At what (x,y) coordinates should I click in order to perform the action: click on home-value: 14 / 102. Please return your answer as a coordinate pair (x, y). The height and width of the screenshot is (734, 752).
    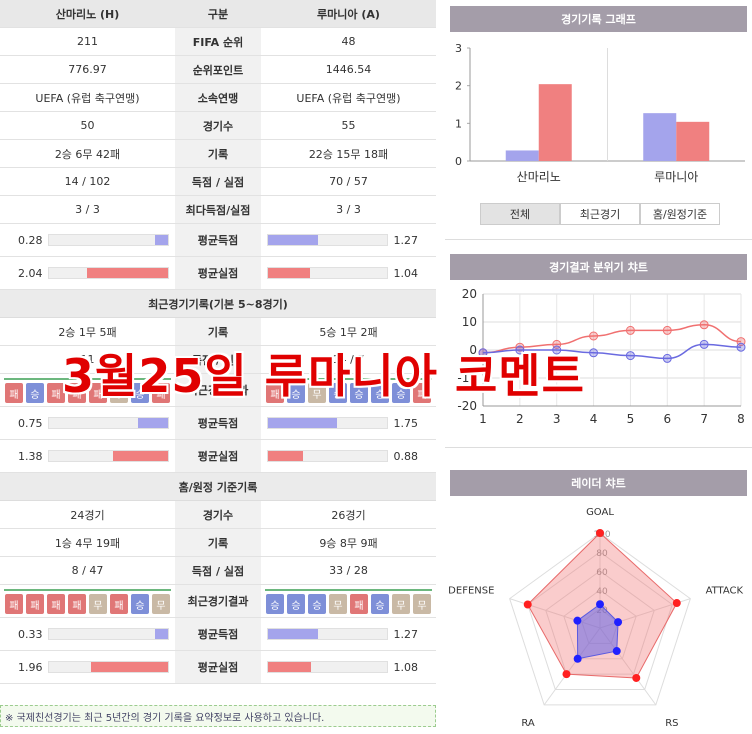
    Looking at the image, I should click on (87, 181).